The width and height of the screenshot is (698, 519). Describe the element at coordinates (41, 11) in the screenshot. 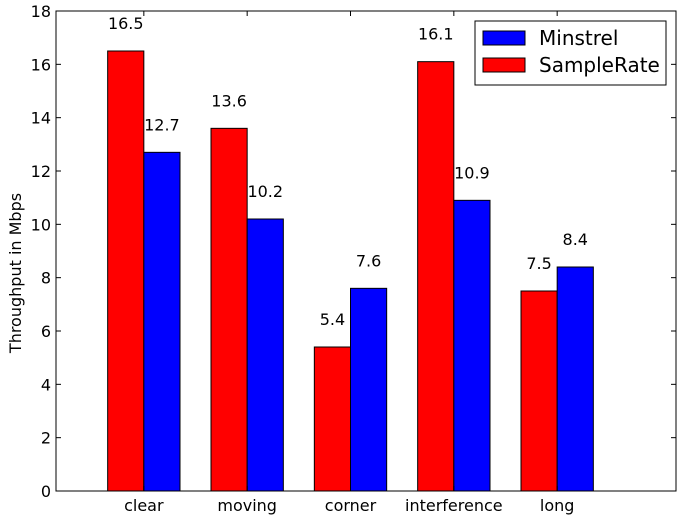

I see `y-tick-label: 18` at that location.